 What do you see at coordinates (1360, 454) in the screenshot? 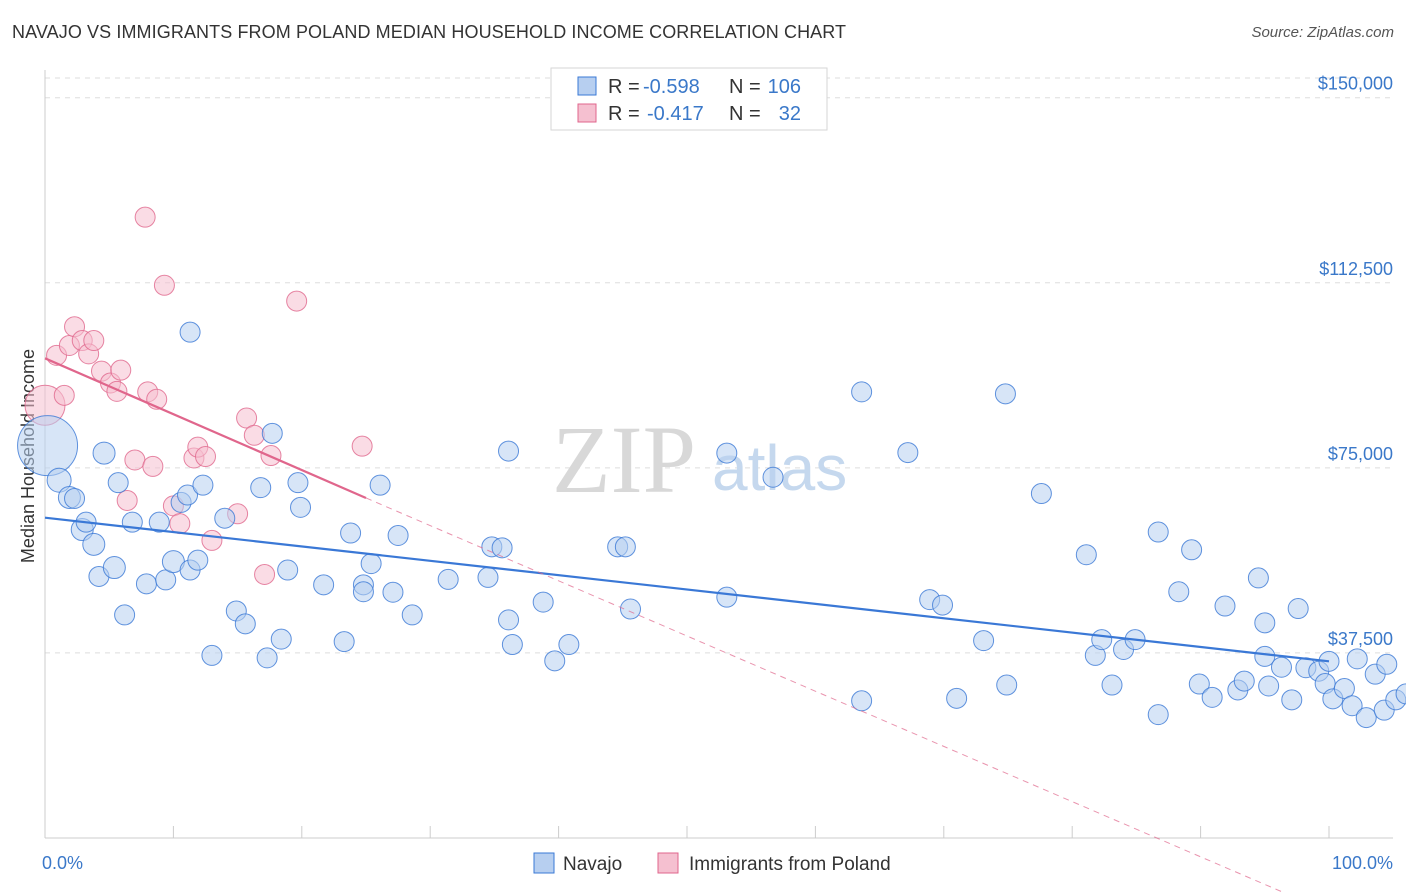
I see `y-tick-label-1: $75,000` at bounding box center [1360, 454].